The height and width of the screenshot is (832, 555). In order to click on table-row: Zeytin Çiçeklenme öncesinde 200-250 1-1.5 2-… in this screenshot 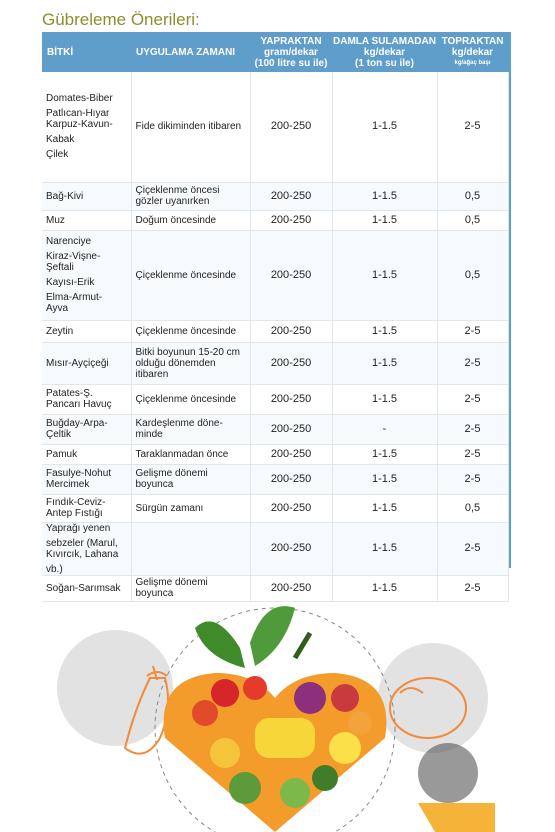, I will do `click(275, 331)`.